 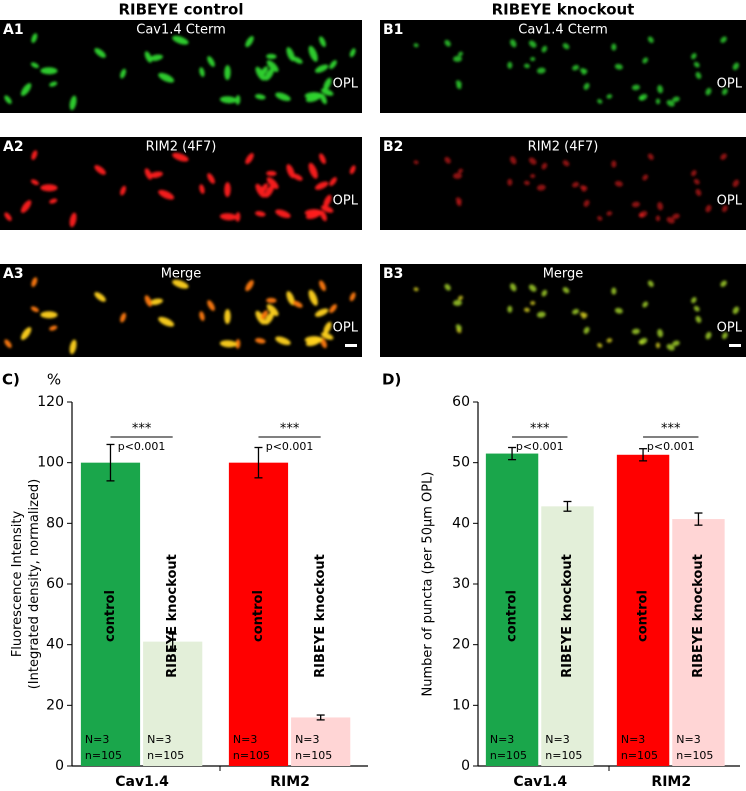 What do you see at coordinates (563, 10) in the screenshot?
I see `column-title: RIBEYE knockout` at bounding box center [563, 10].